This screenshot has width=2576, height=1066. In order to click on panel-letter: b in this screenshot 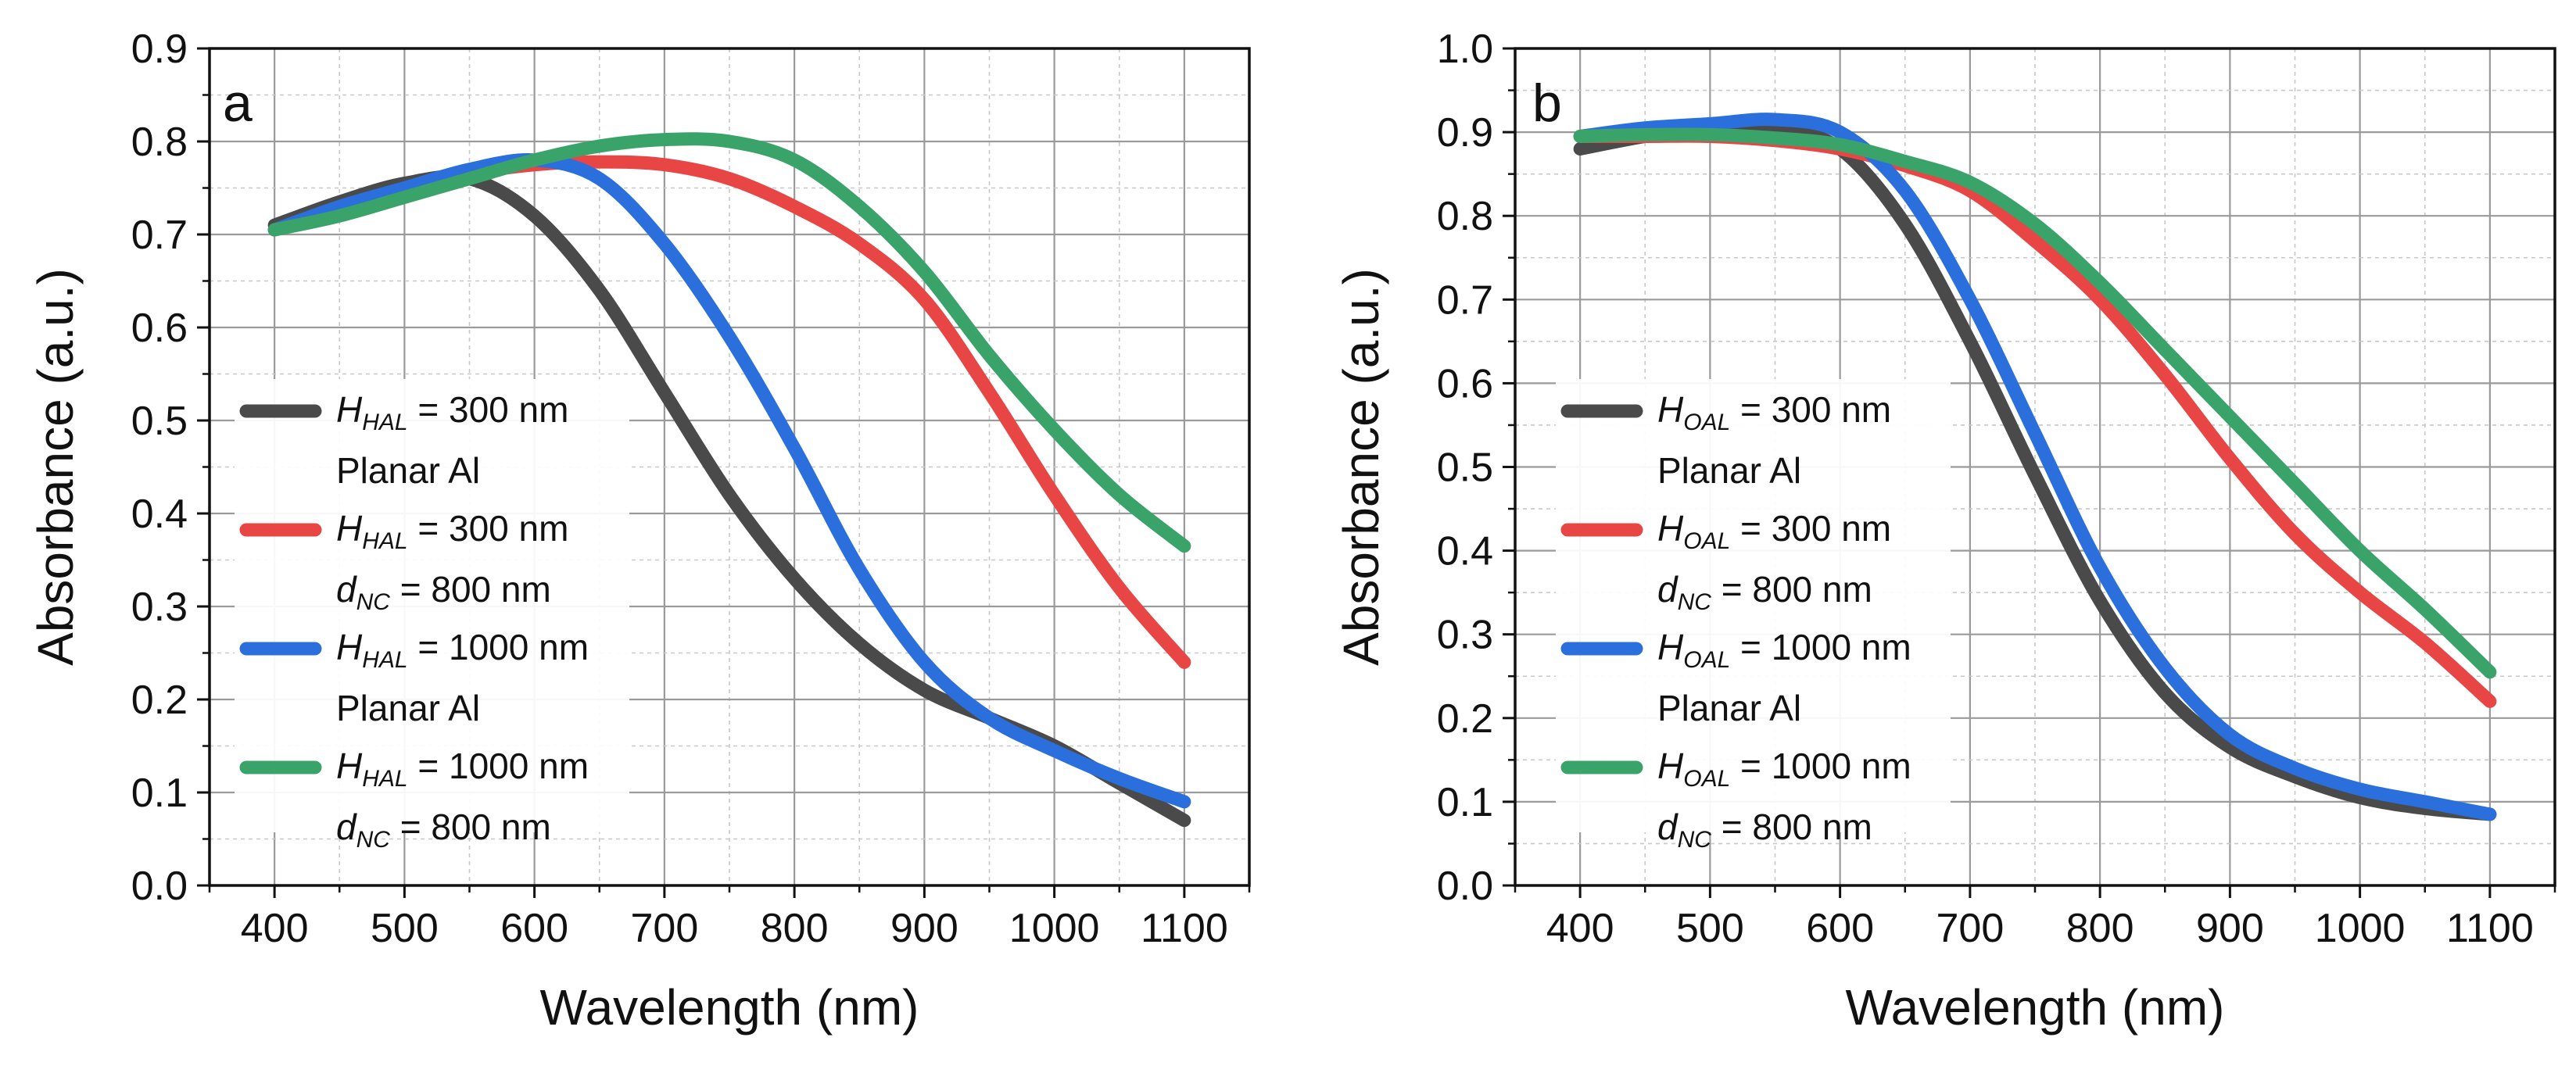, I will do `click(1547, 103)`.